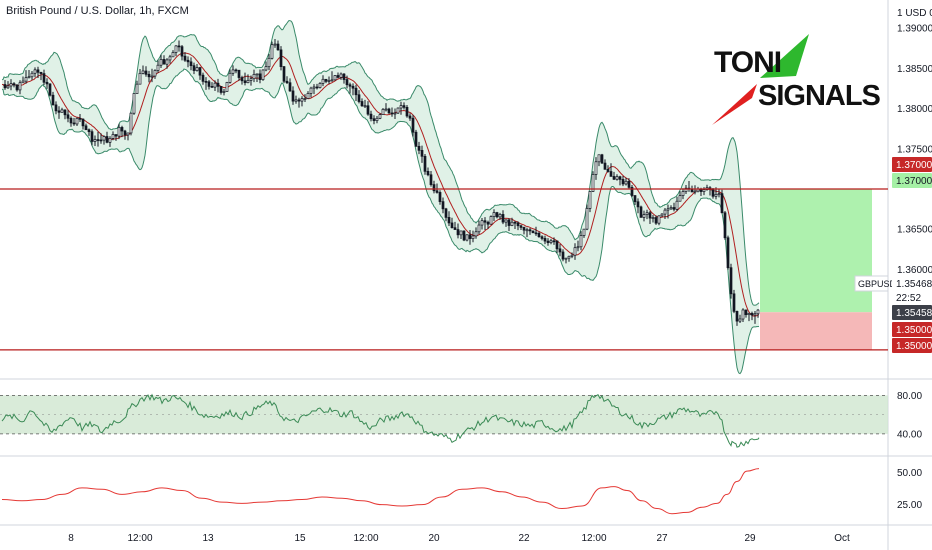  What do you see at coordinates (914, 29) in the screenshot?
I see `price-tick-label: 1.39000` at bounding box center [914, 29].